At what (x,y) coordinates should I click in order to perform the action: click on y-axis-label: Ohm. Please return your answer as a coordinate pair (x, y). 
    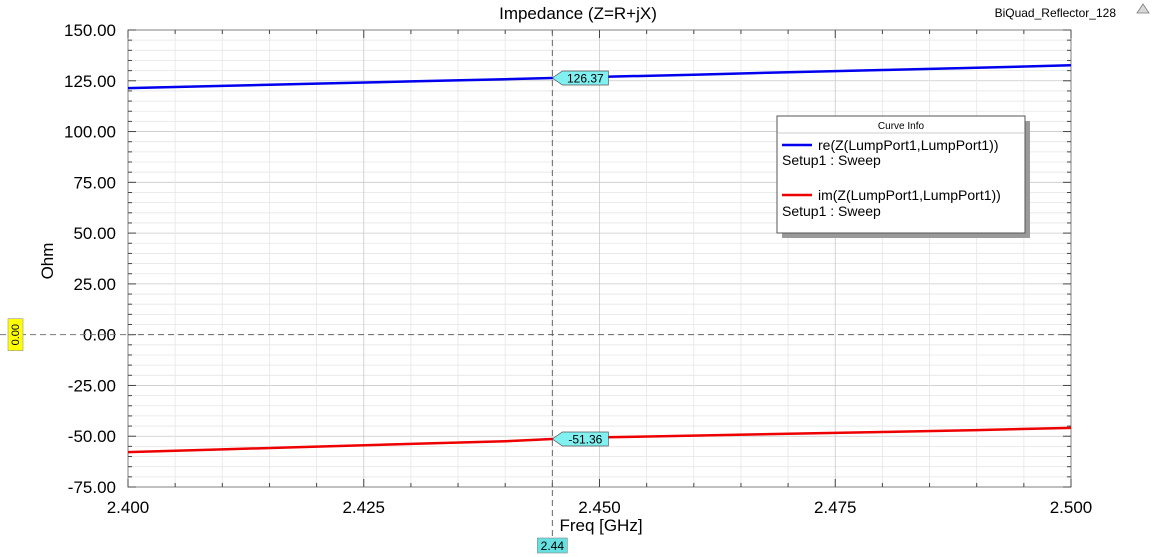
    Looking at the image, I should click on (47, 261).